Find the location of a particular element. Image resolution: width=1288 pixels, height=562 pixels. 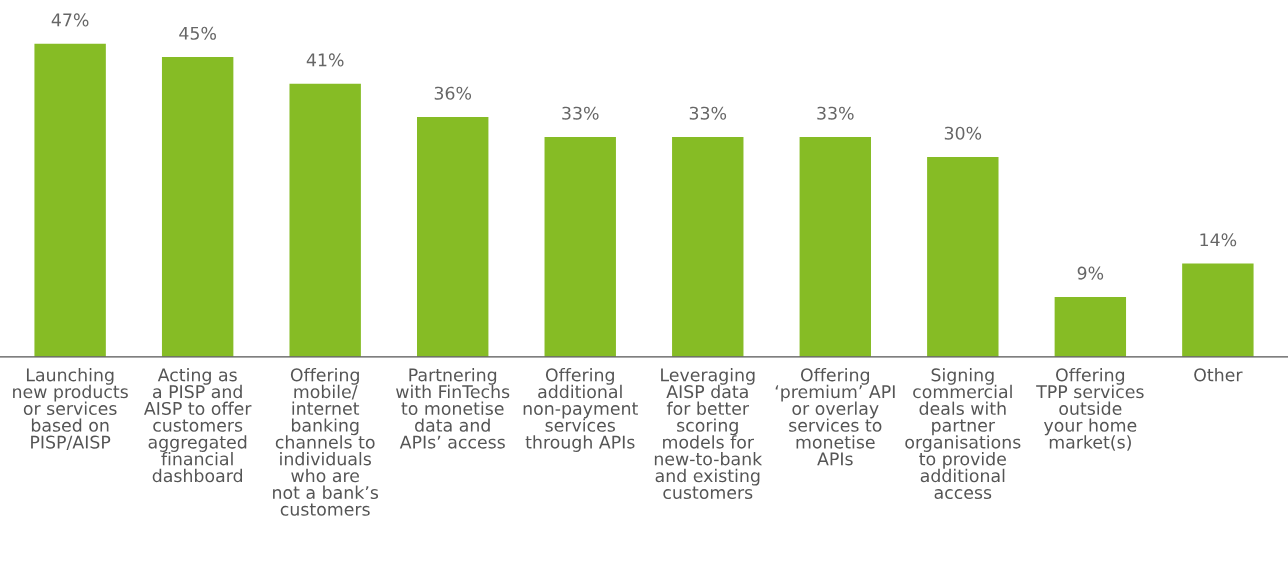

x-tick-label: Offering ‘premium’ API or overlay services to monetise APIs is located at coordinates (835, 416).